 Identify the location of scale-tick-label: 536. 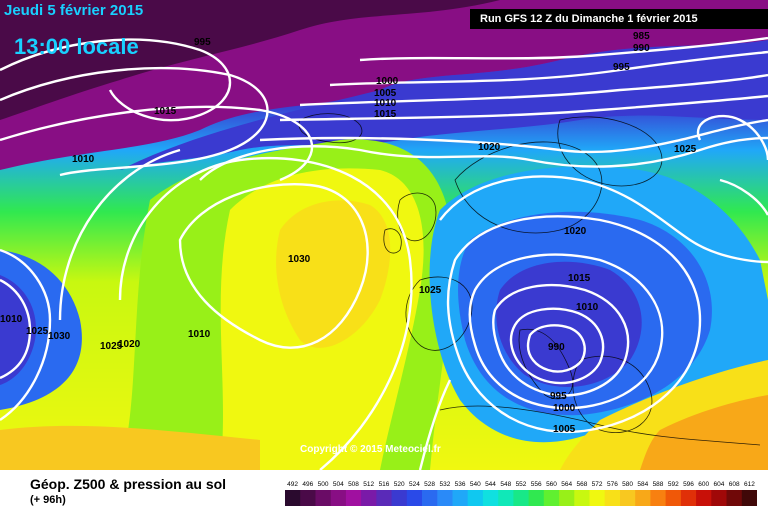
(460, 484).